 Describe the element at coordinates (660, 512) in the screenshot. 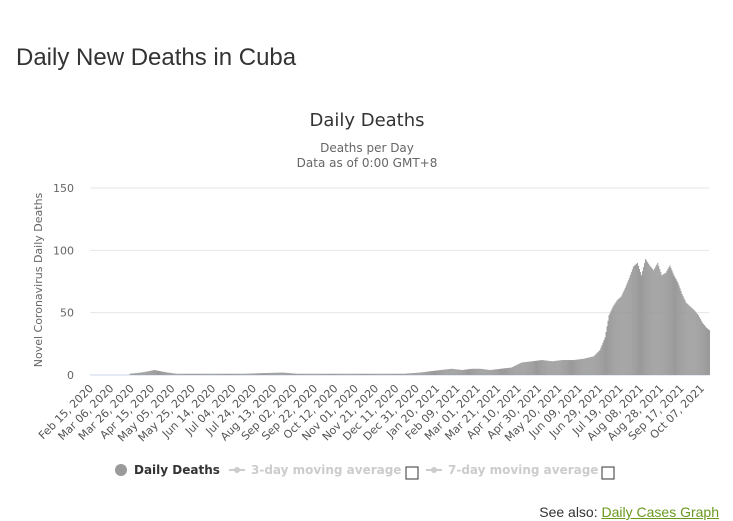

I see `daily-cases-graph-link: Daily Cases Graph` at that location.